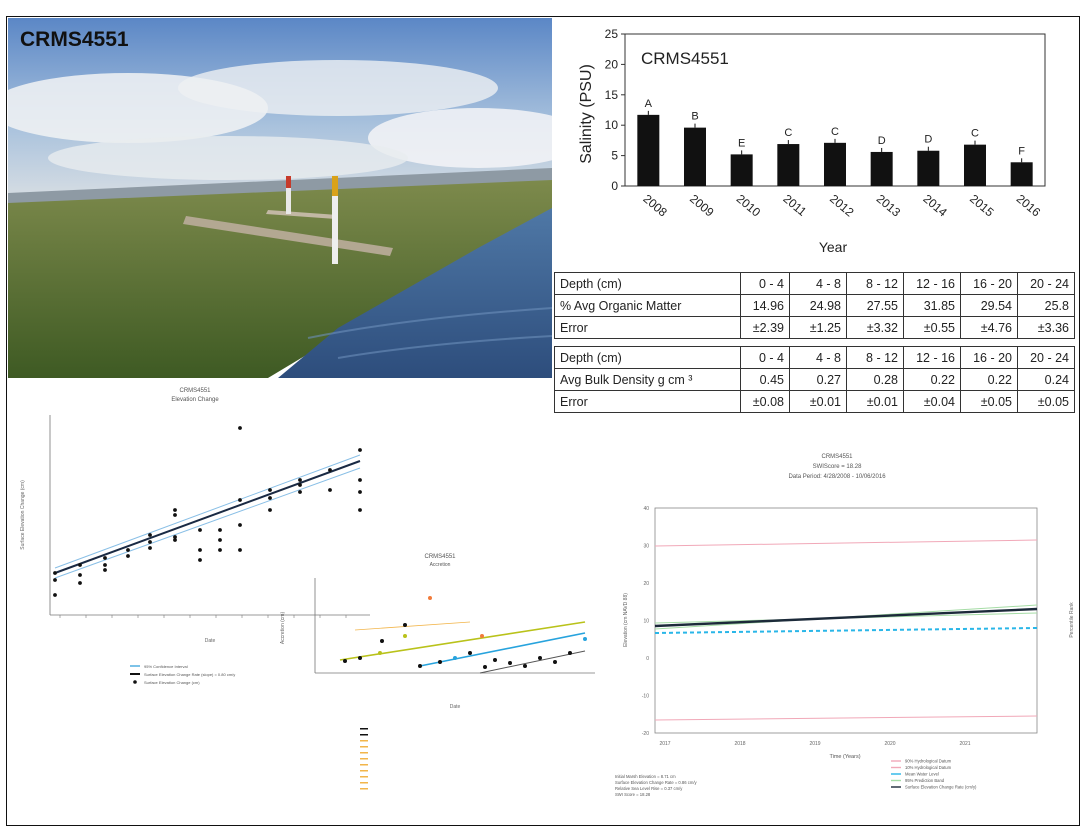 The width and height of the screenshot is (1084, 829). I want to click on salinity-x-tick-label: 2011, so click(794, 206).